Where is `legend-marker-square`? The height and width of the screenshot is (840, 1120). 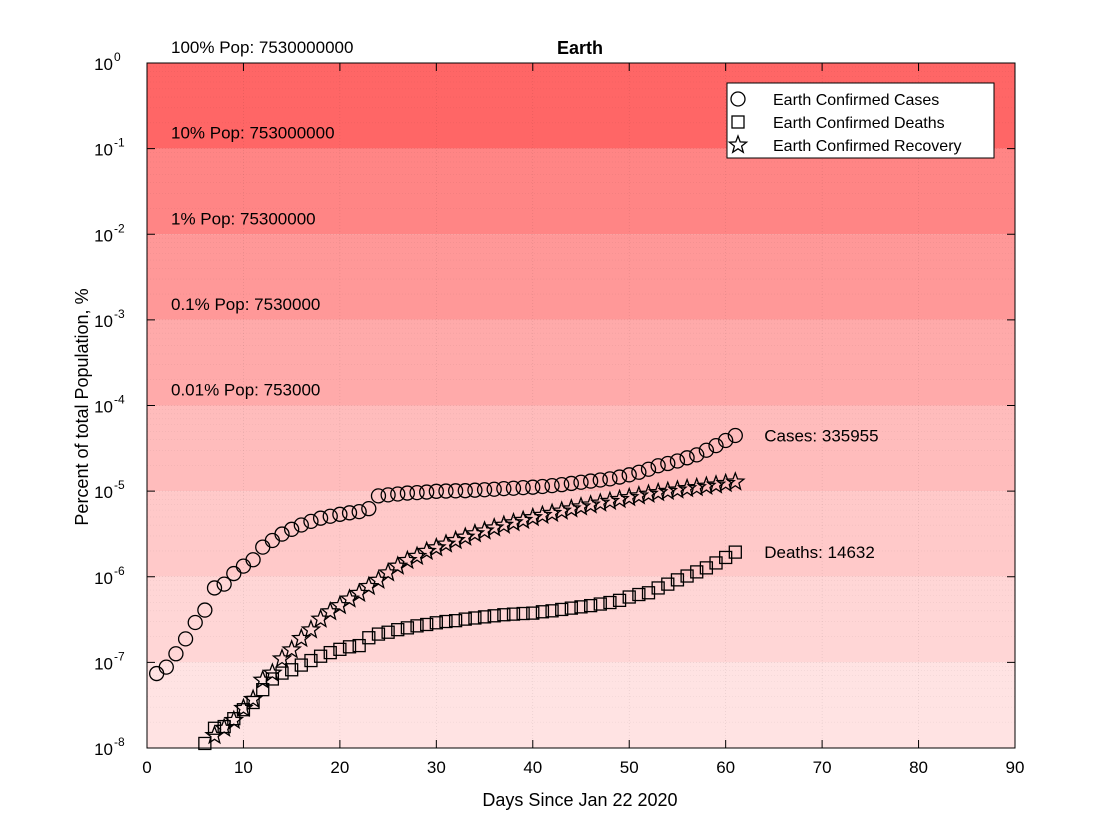
legend-marker-square is located at coordinates (738, 122).